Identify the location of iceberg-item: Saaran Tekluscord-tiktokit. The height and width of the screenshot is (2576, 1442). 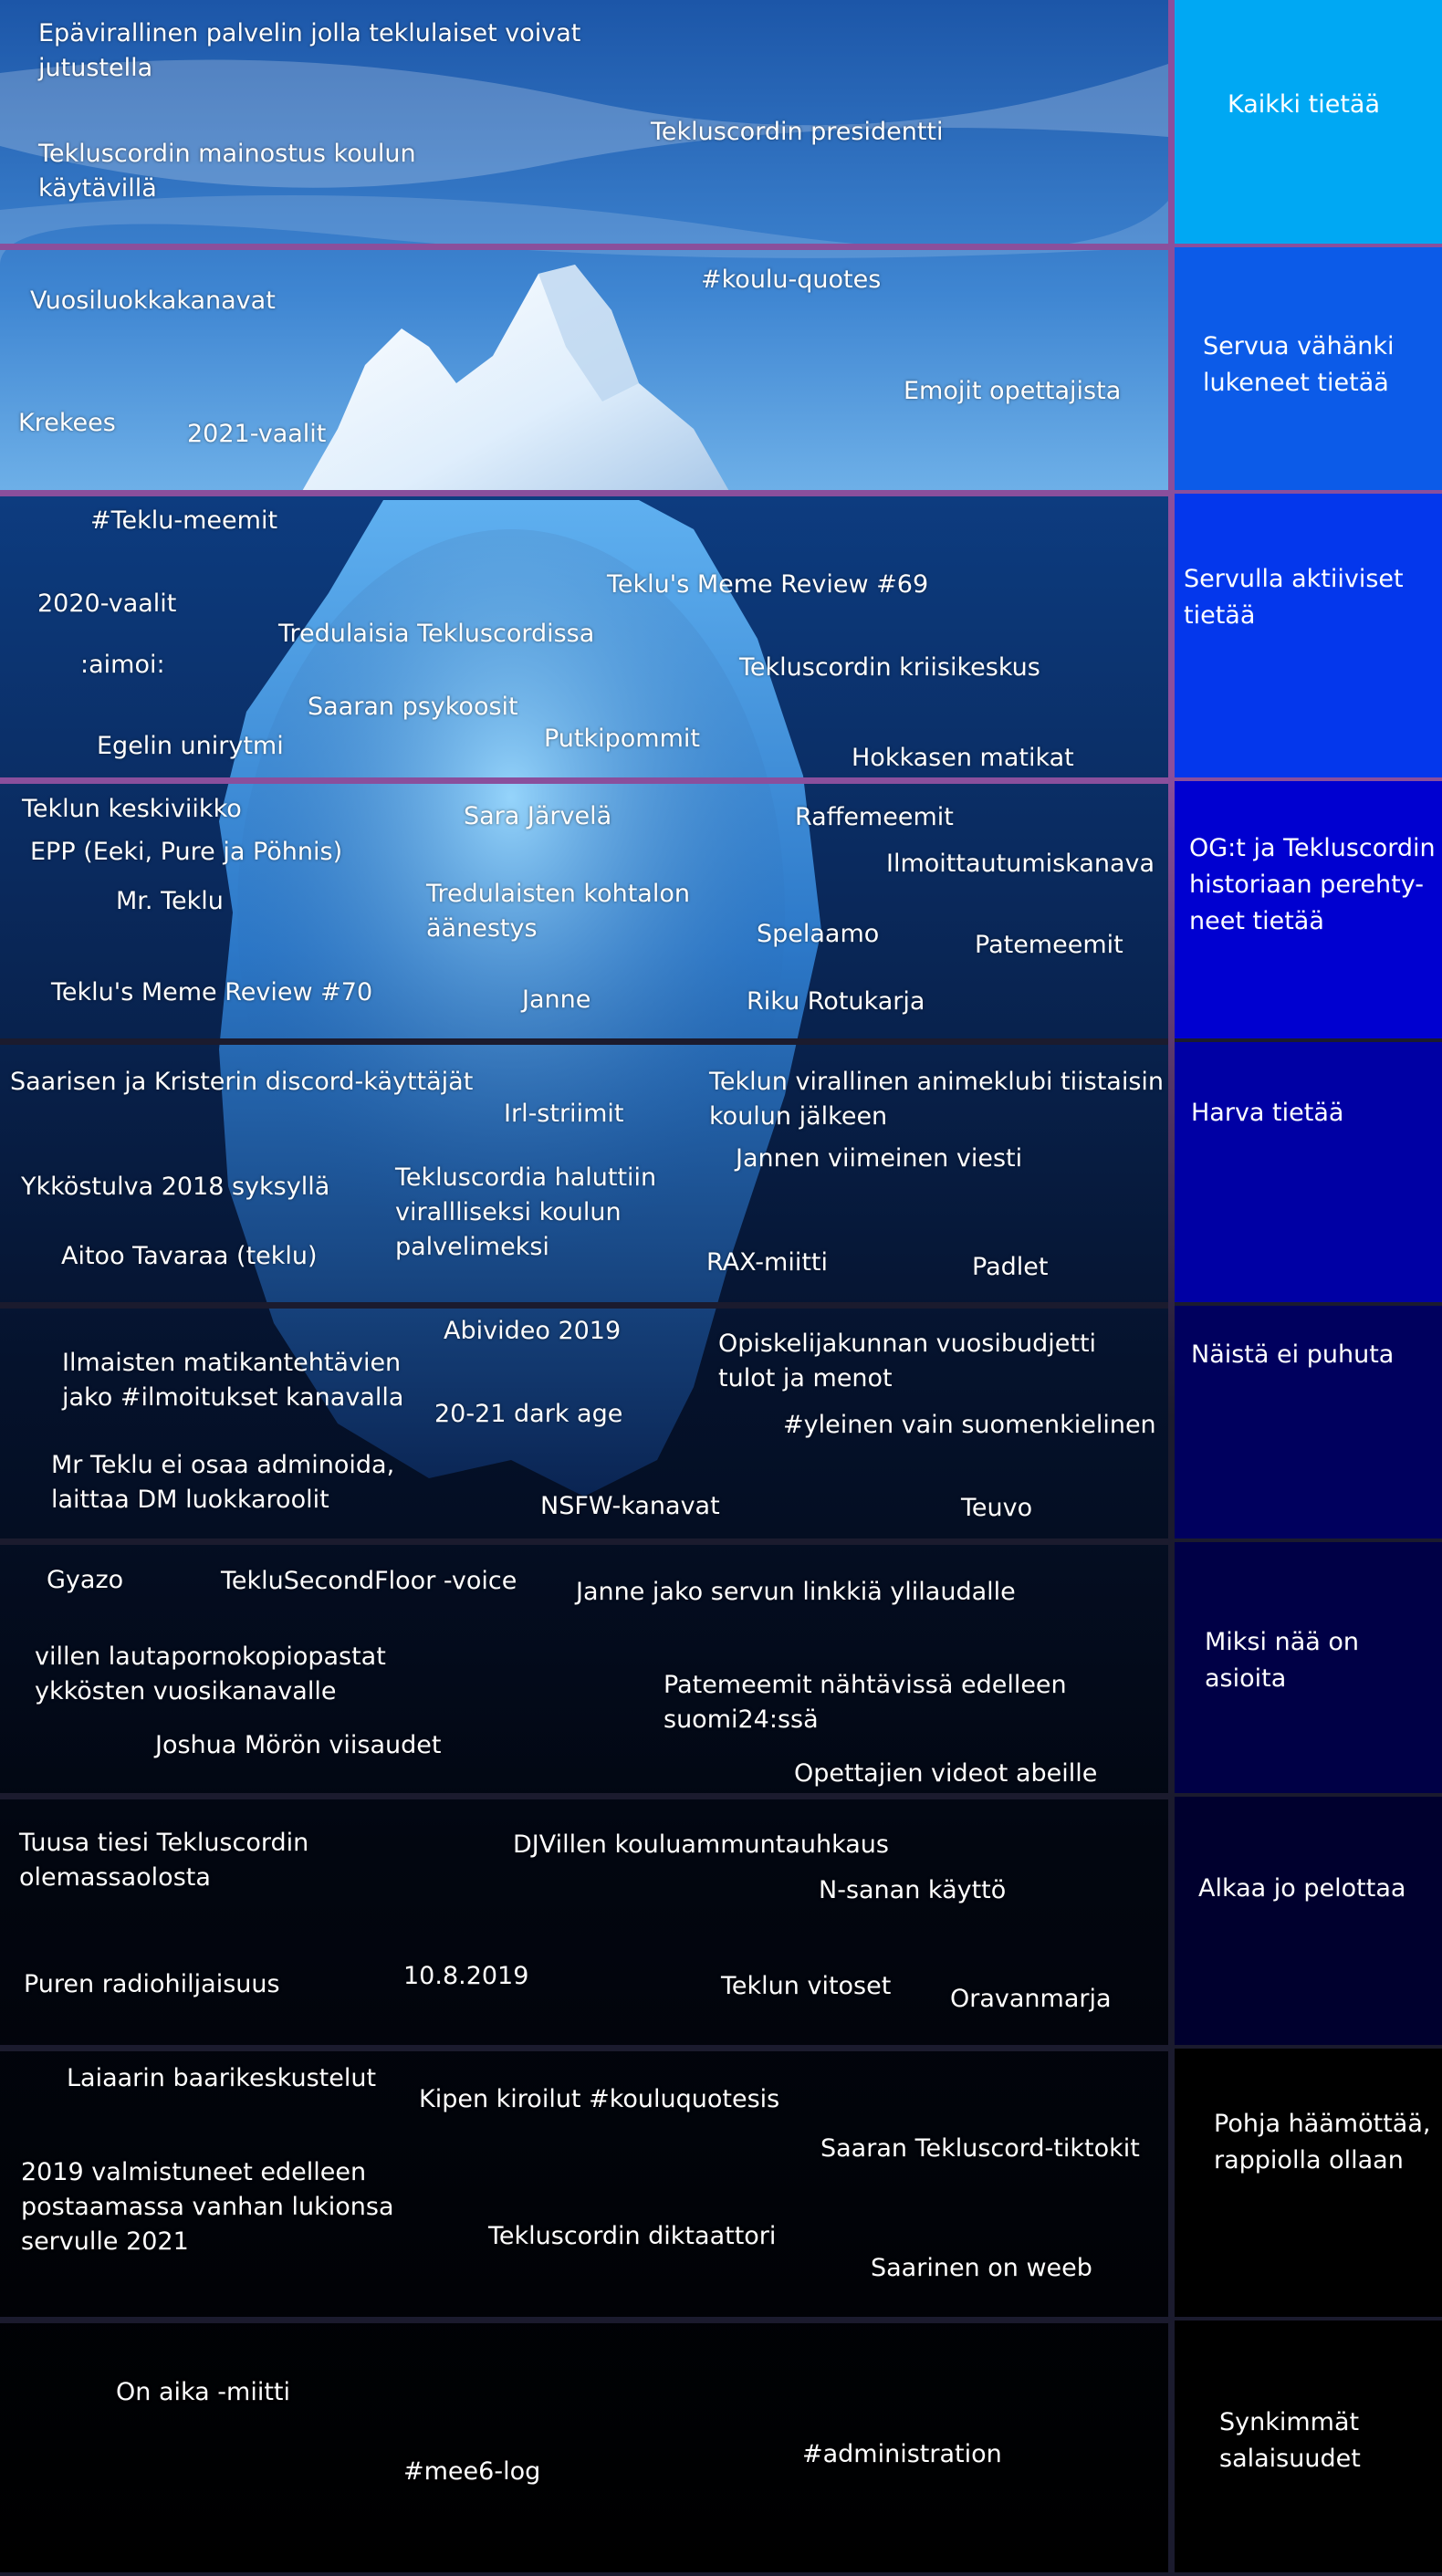
(980, 2148).